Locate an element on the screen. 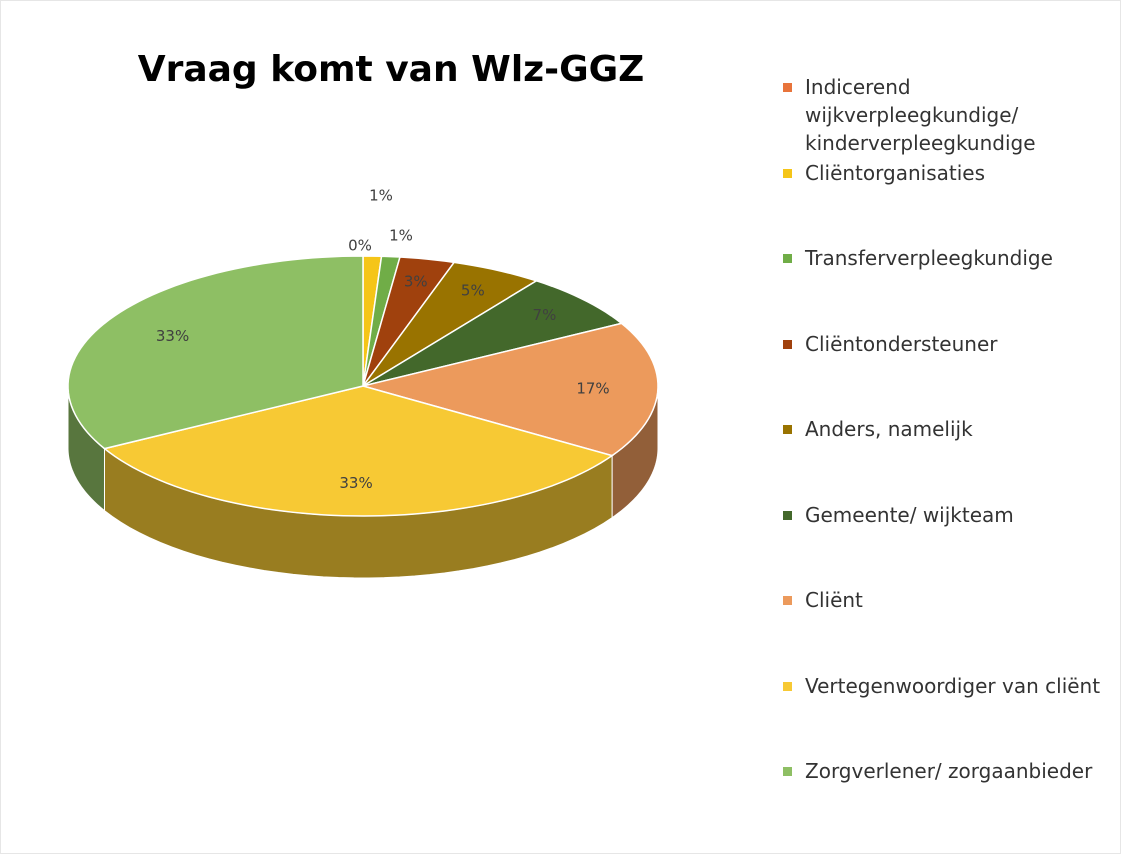  legend-item: Anders, namelijk is located at coordinates (944, 429).